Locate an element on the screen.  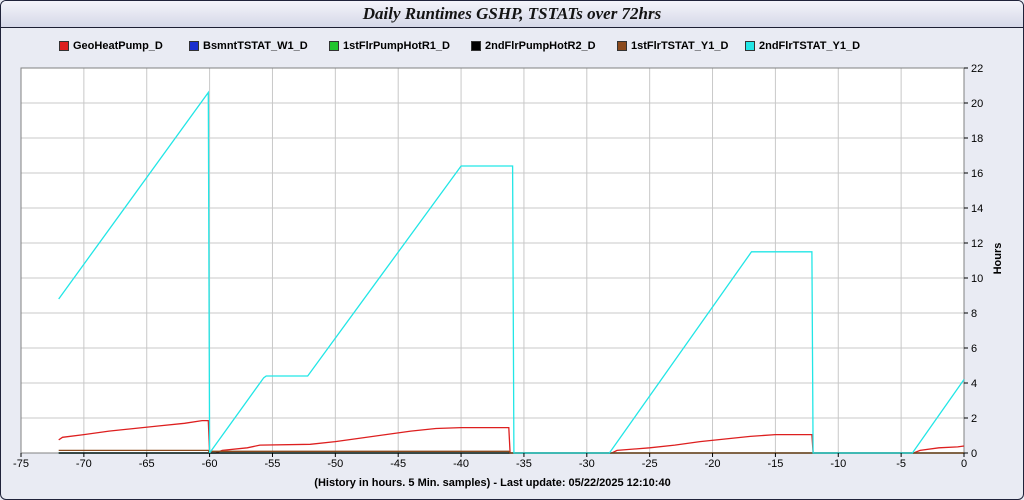
chart-title: Daily Runtimes GSHP, TSTATs over 72hrs is located at coordinates (512, 13).